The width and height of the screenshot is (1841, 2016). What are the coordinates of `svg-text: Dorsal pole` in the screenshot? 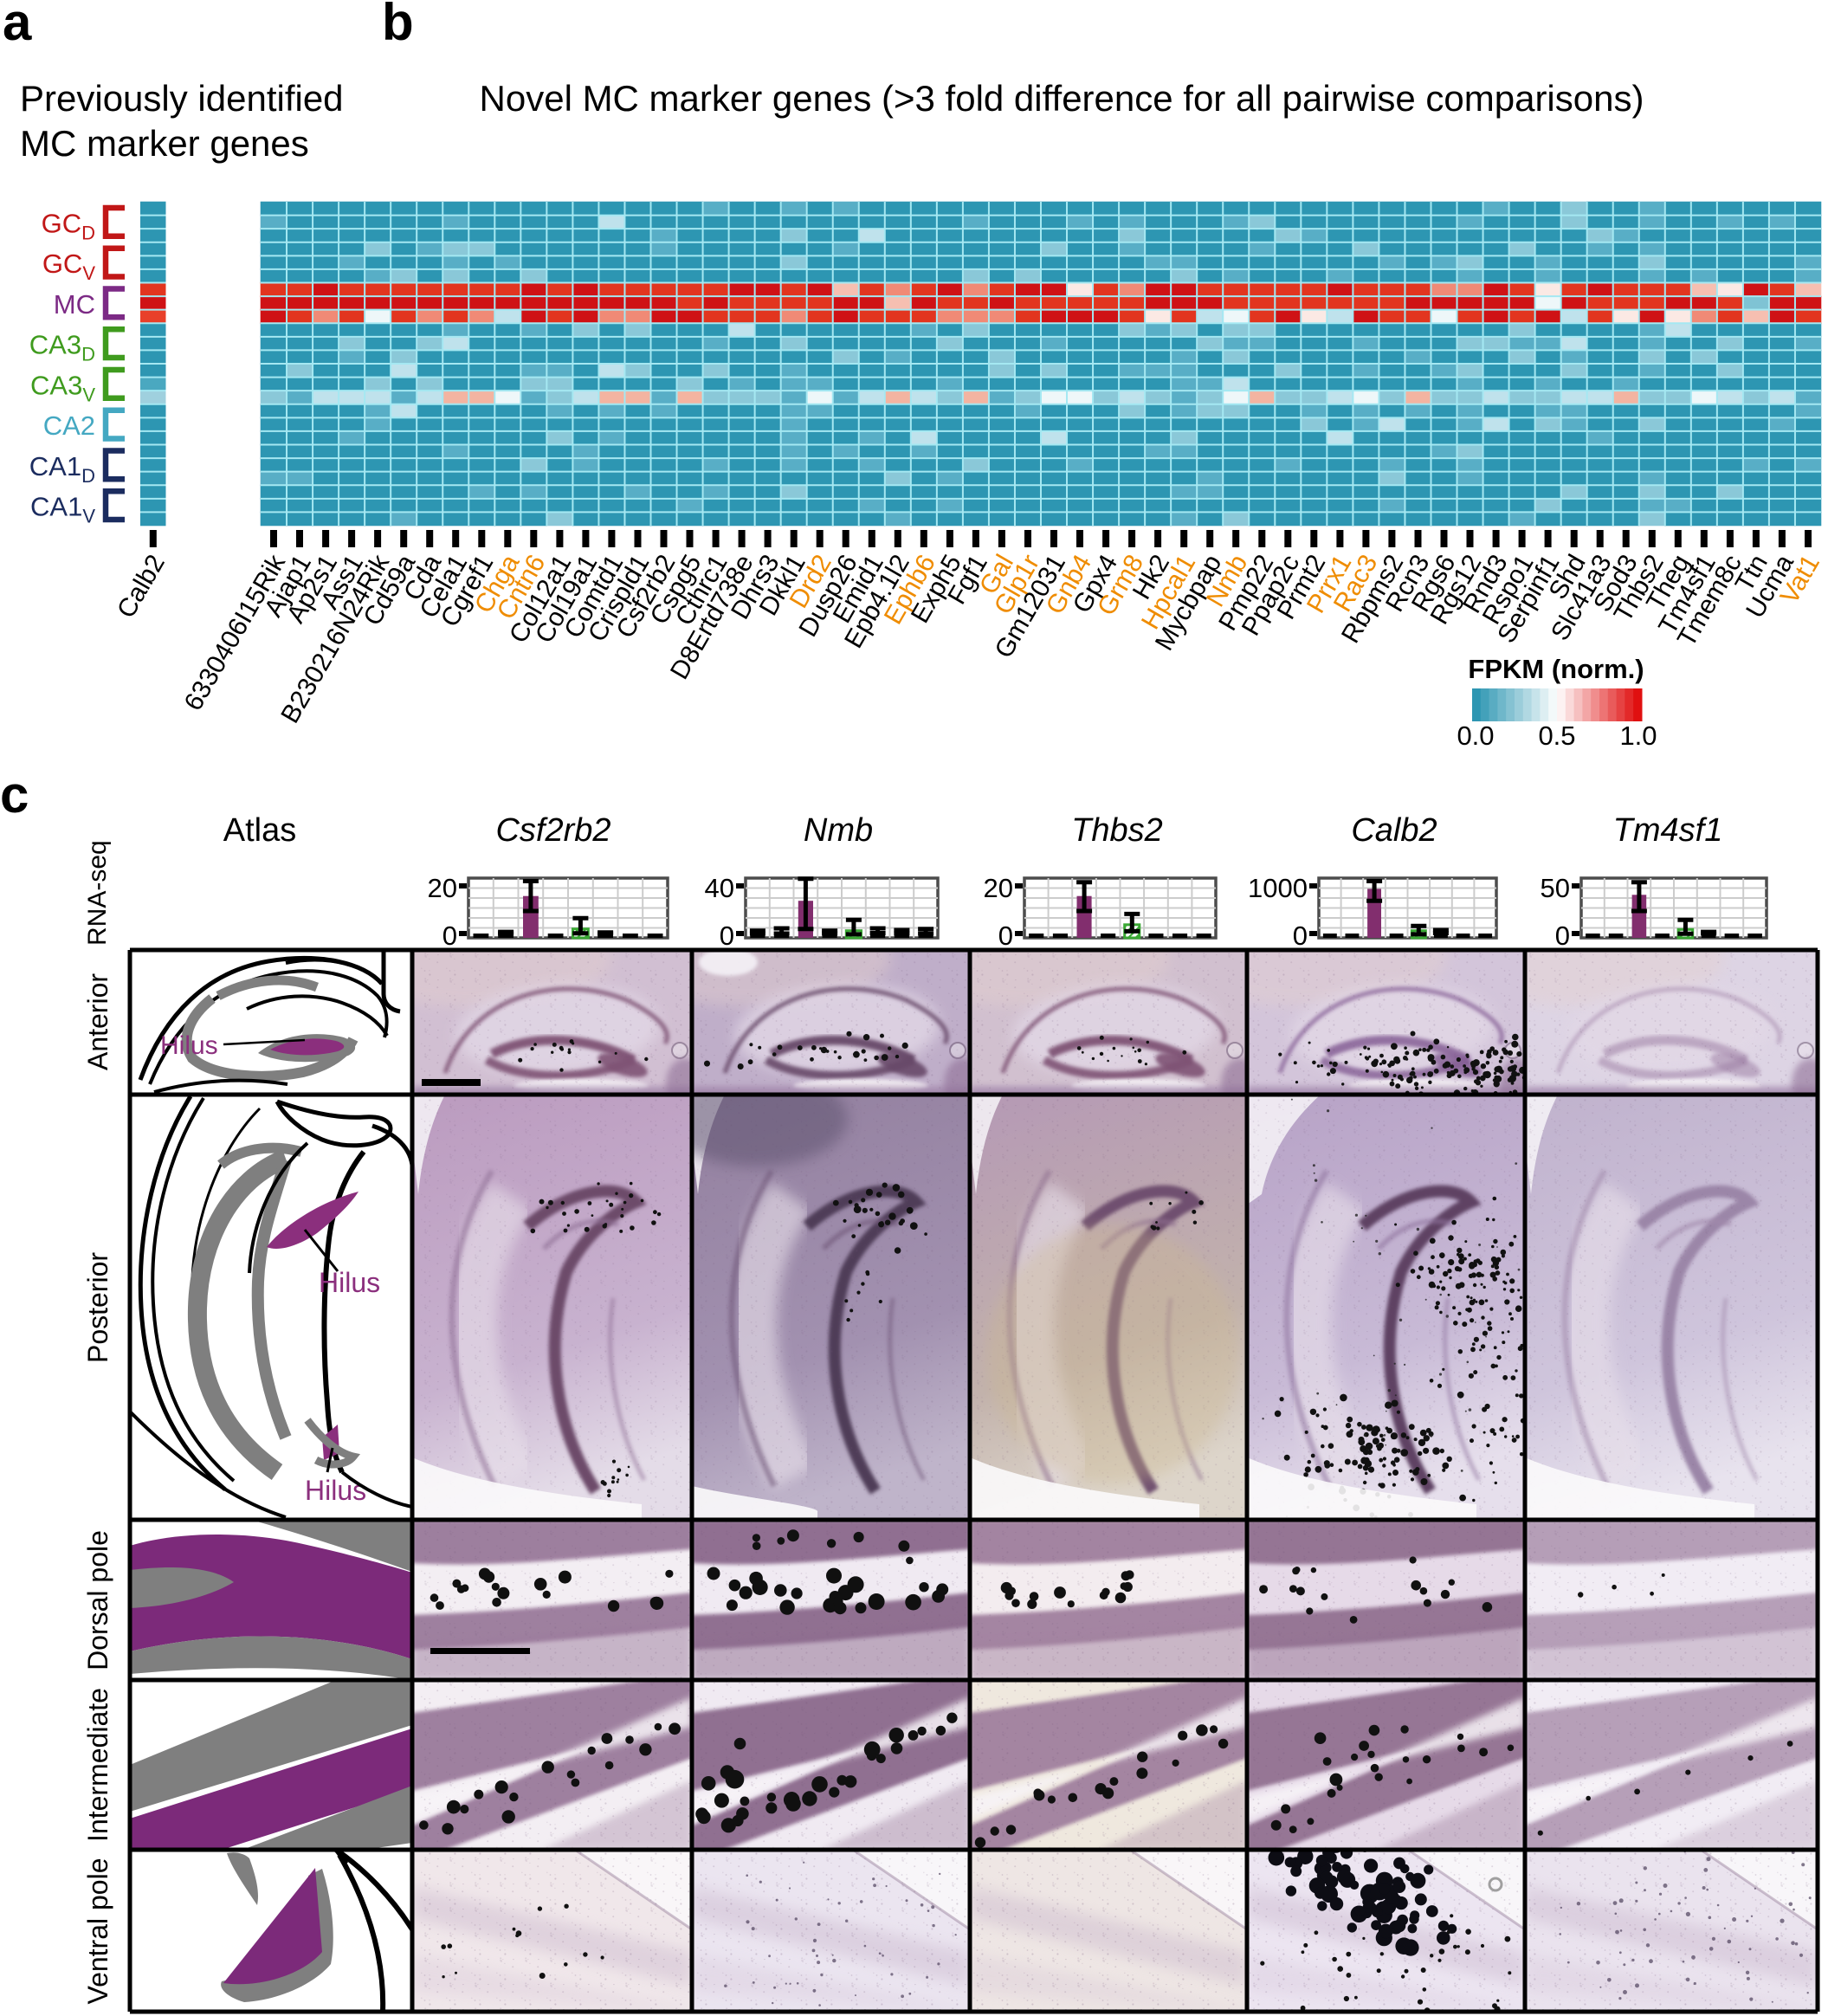 It's located at (97, 1600).